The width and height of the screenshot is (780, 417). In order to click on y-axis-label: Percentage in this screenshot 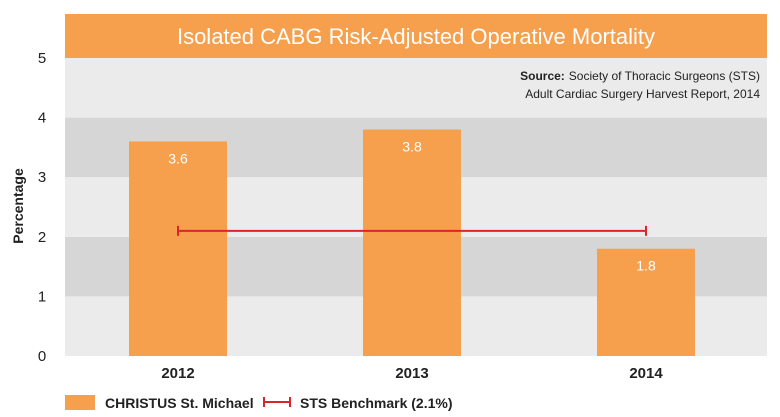, I will do `click(18, 206)`.